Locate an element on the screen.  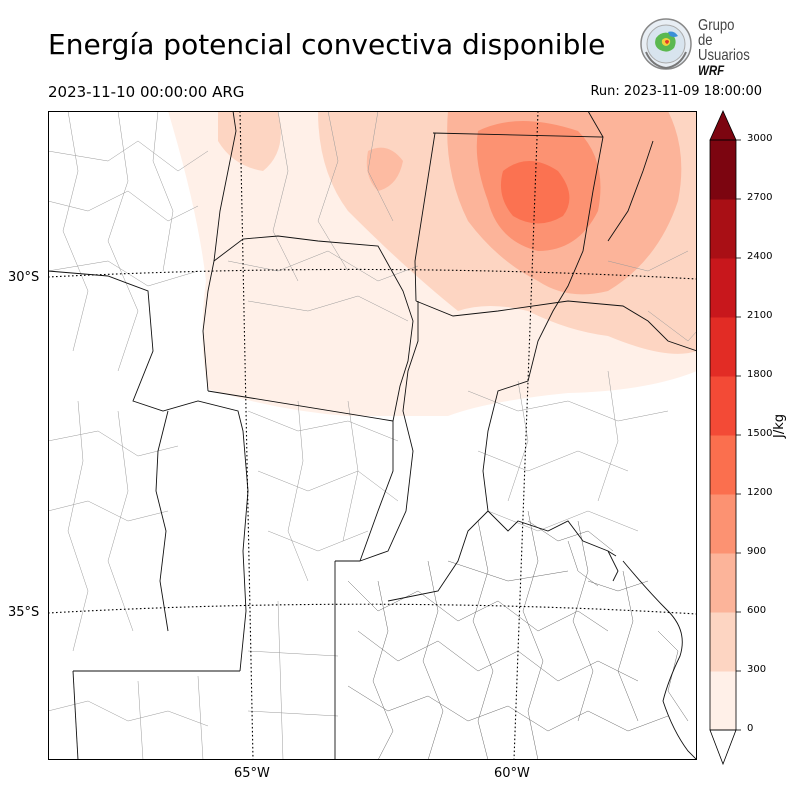
colorbar-unit: J/kg is located at coordinates (779, 426).